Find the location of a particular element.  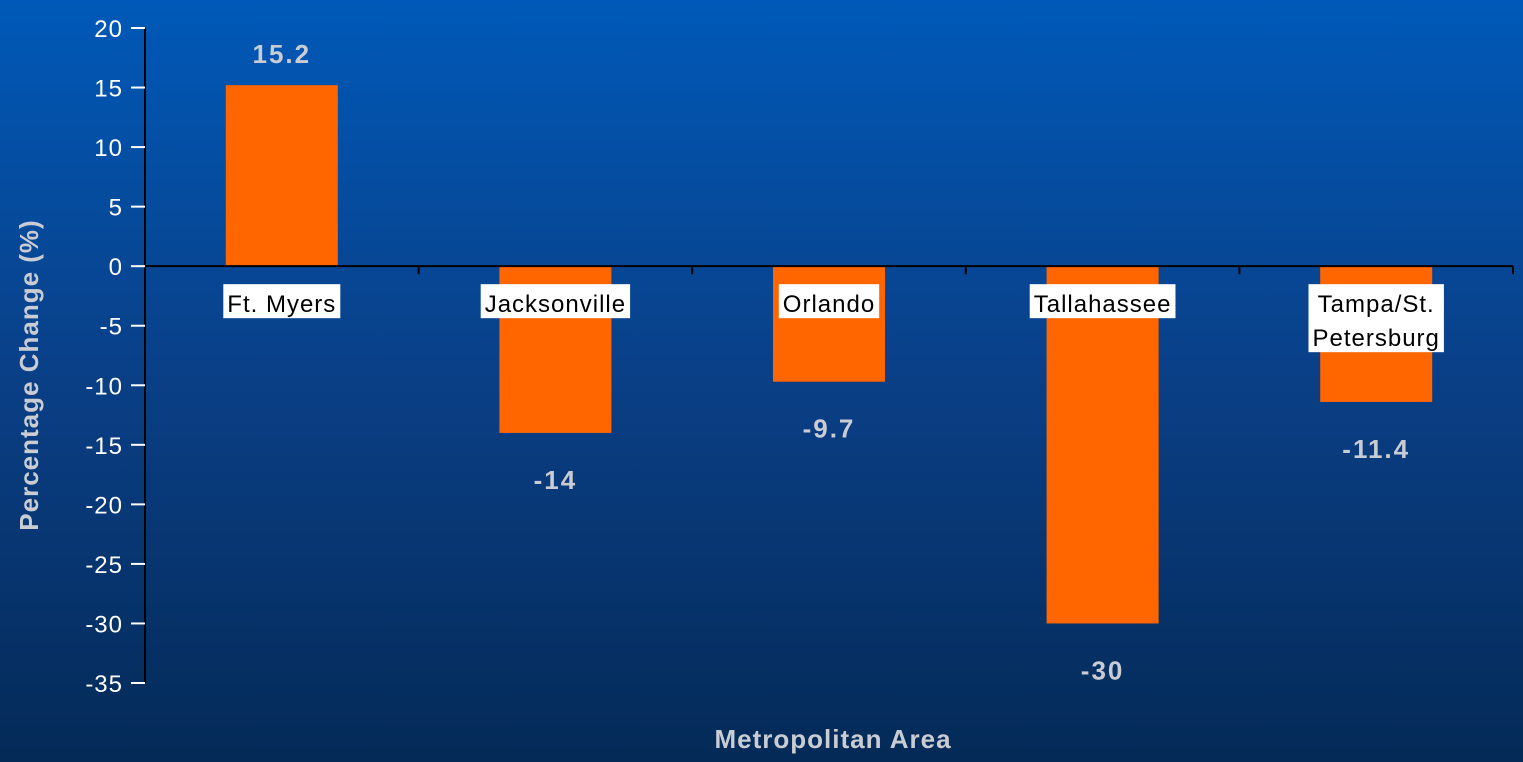

data-label: 15.2 is located at coordinates (281, 54).